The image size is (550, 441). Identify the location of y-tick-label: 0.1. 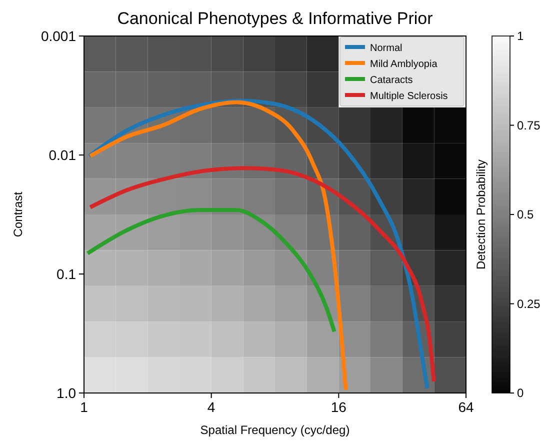
(66, 274).